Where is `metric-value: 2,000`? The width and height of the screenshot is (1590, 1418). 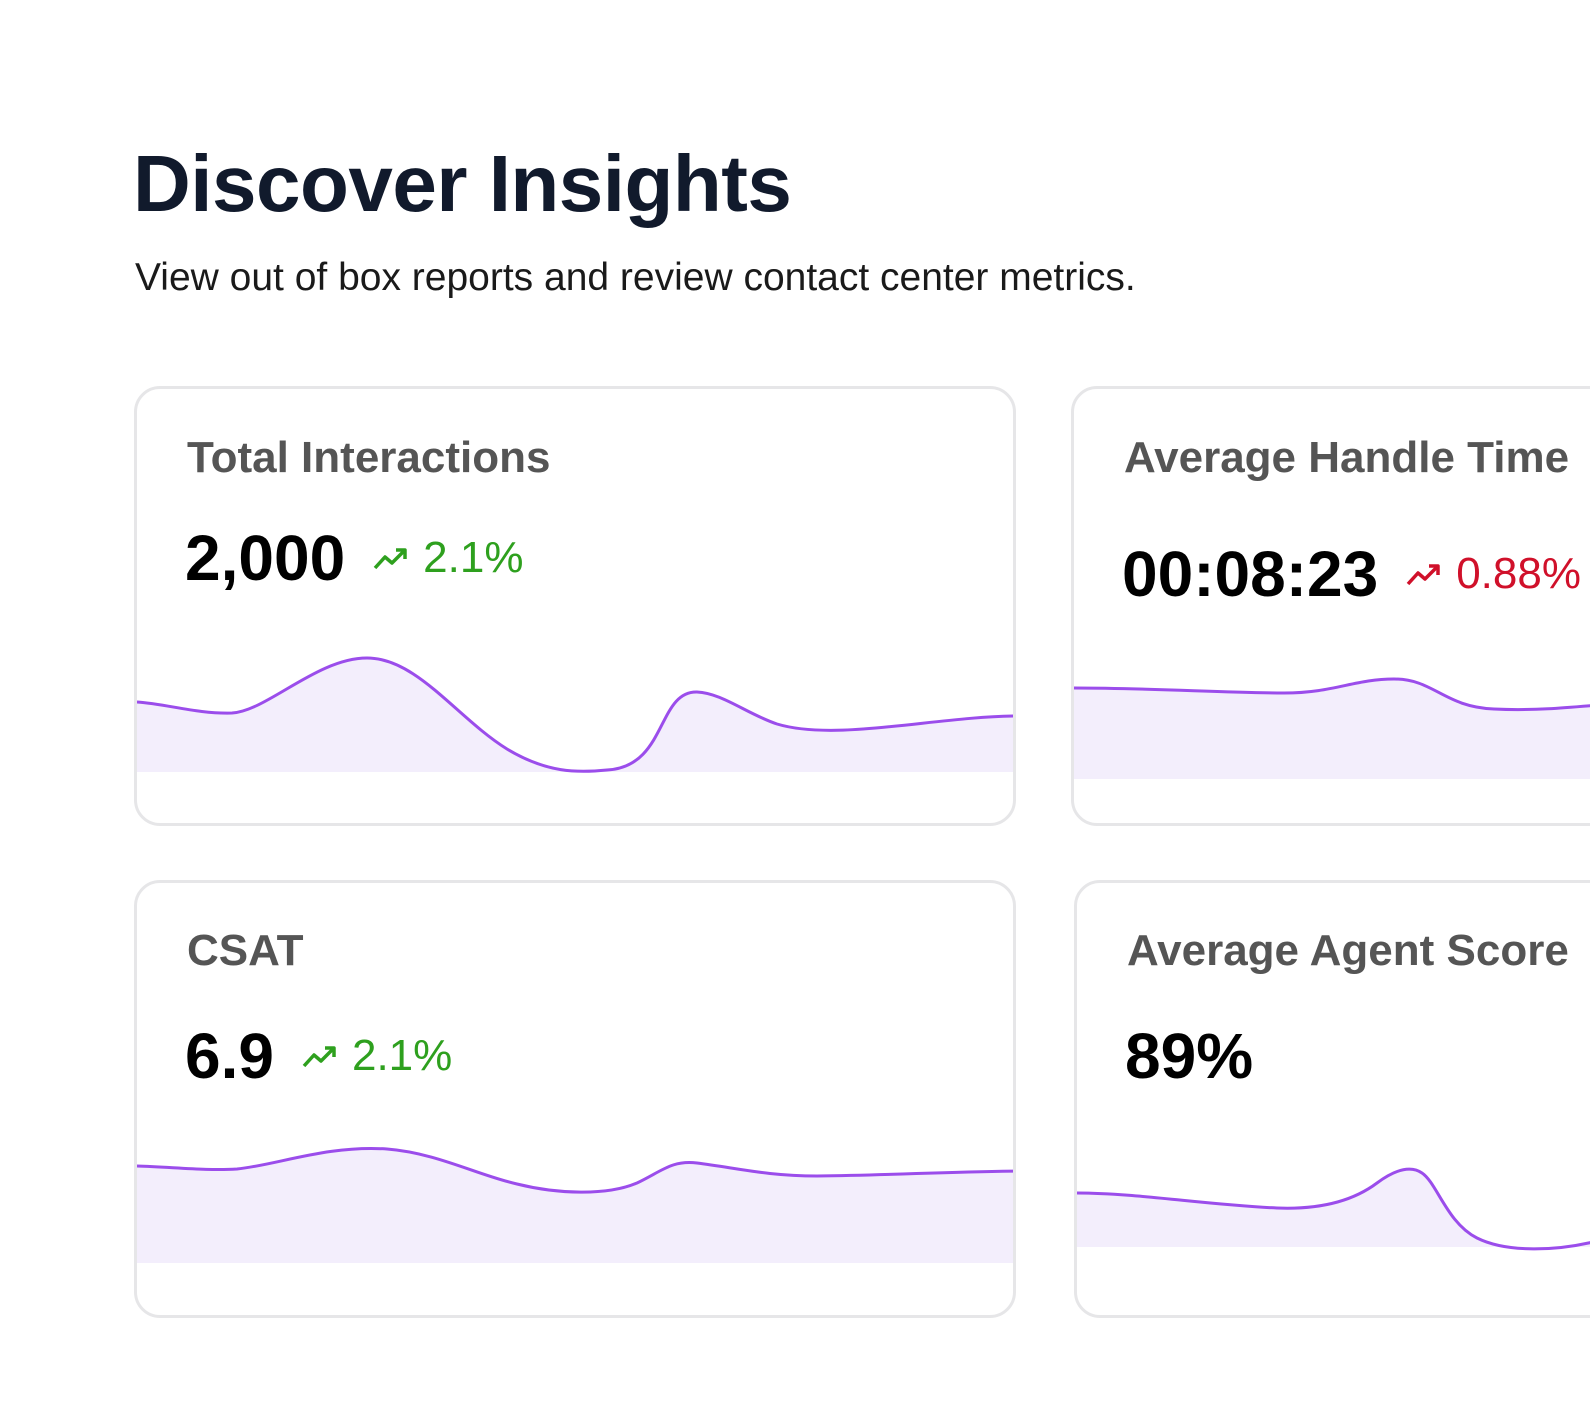
metric-value: 2,000 is located at coordinates (265, 558).